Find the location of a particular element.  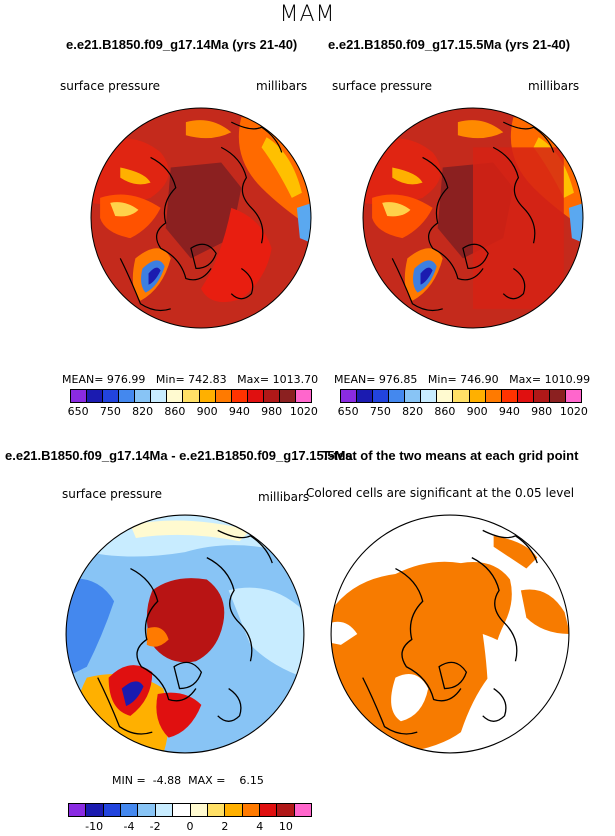

stats-14ma: MEAN= 976.99 Min= 742.83 Max= 1013.70 is located at coordinates (190, 379).